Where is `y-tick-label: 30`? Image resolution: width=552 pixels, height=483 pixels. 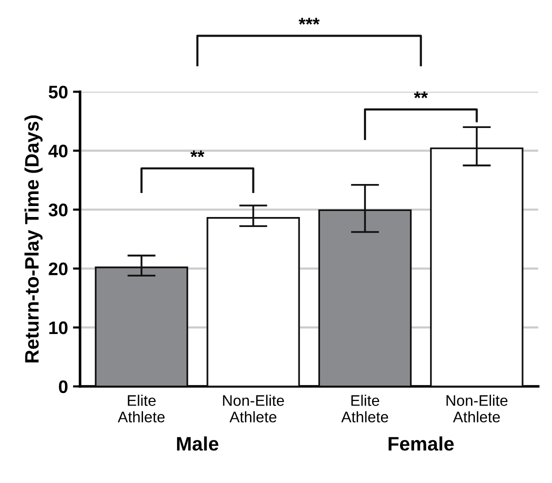 y-tick-label: 30 is located at coordinates (58, 210).